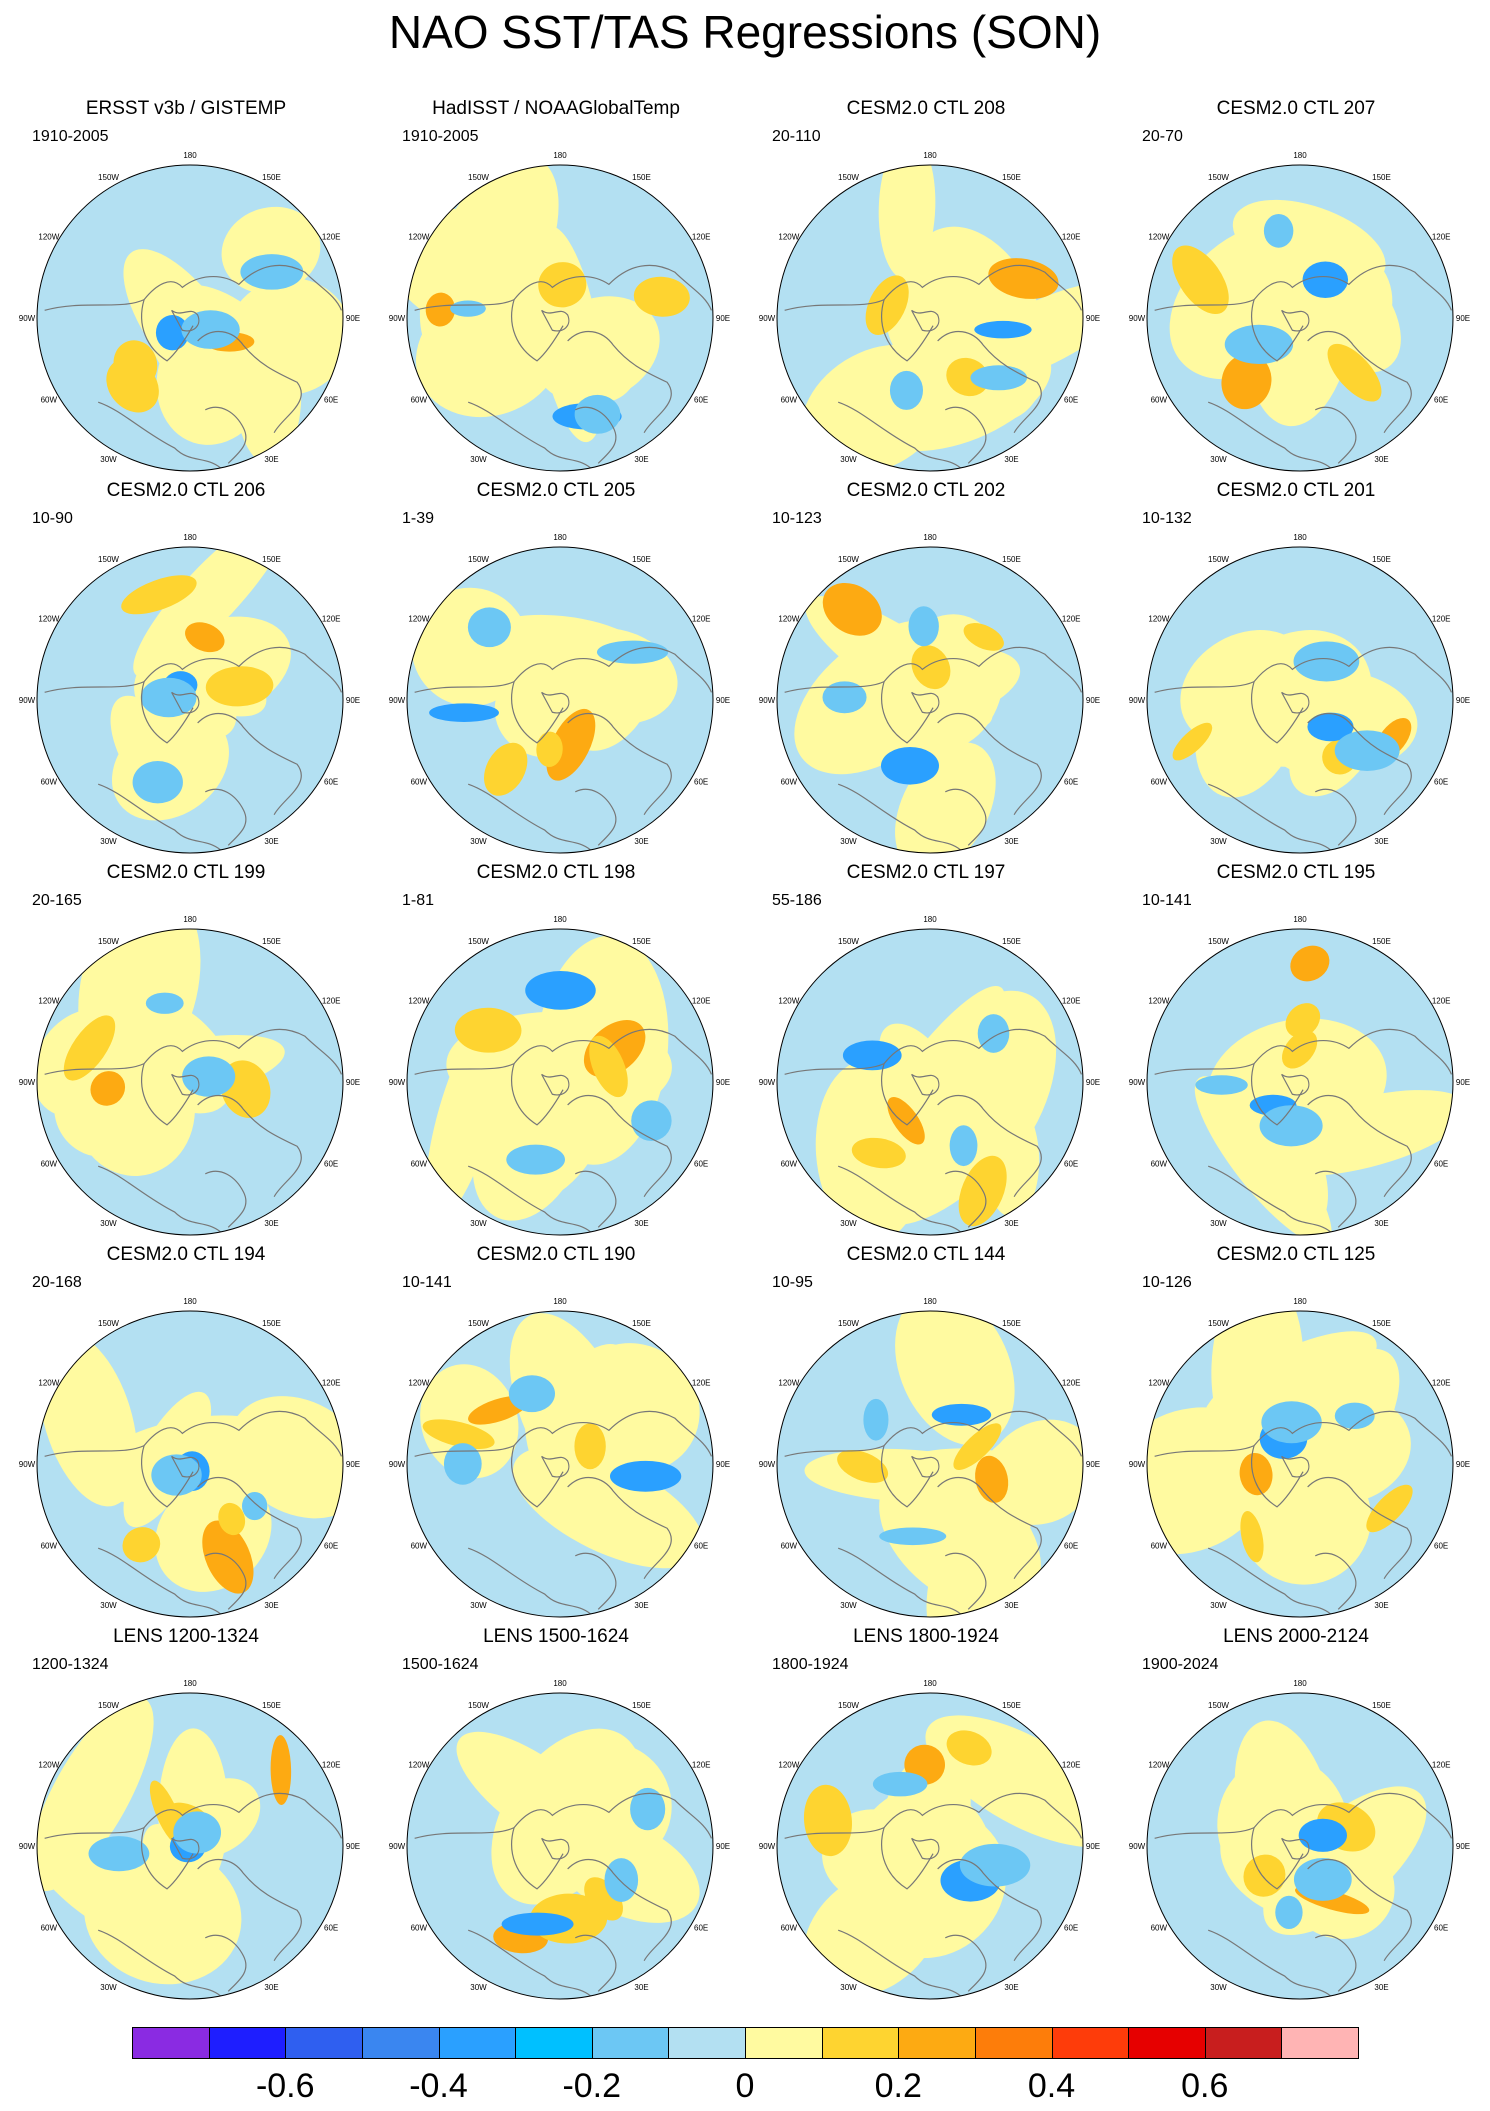 The image size is (1490, 2111). What do you see at coordinates (592, 2086) in the screenshot?
I see `colorbar-tick-label: -0.2` at bounding box center [592, 2086].